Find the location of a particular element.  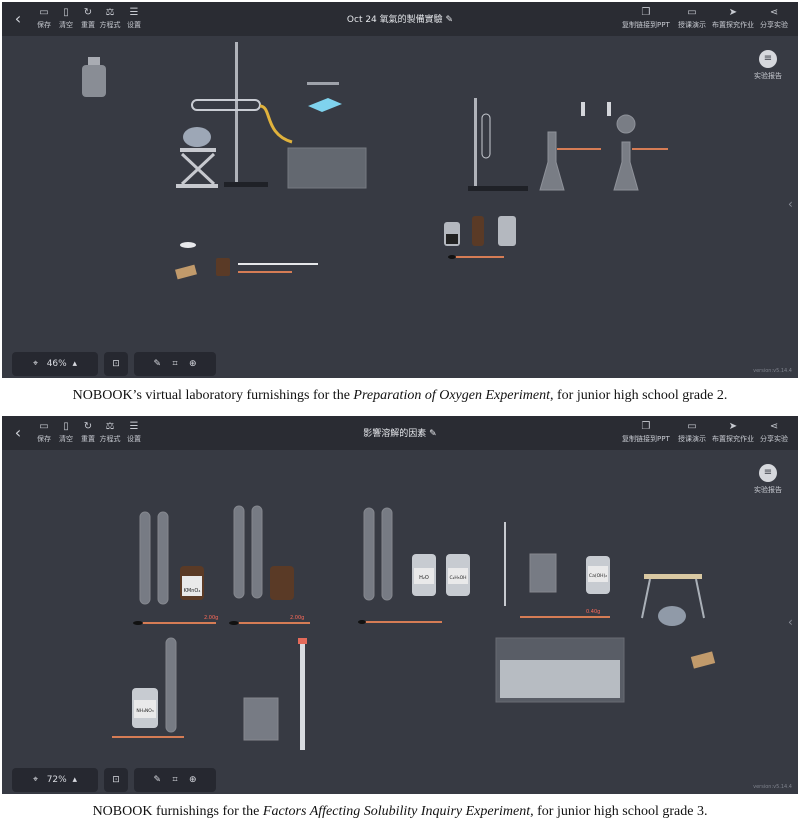

reagent-bottle-brown is located at coordinates (478, 231).